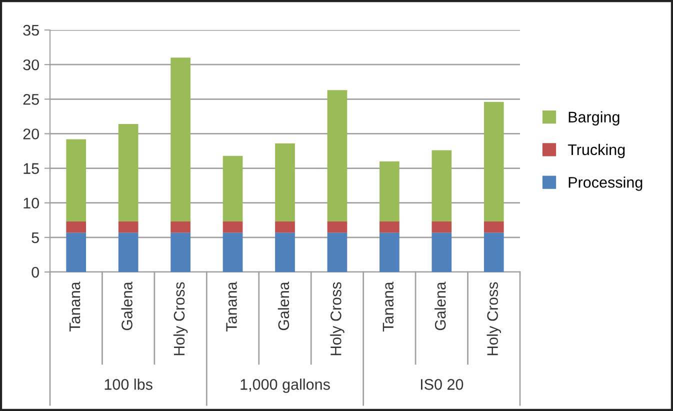  What do you see at coordinates (31, 134) in the screenshot?
I see `y-tick-label: 20` at bounding box center [31, 134].